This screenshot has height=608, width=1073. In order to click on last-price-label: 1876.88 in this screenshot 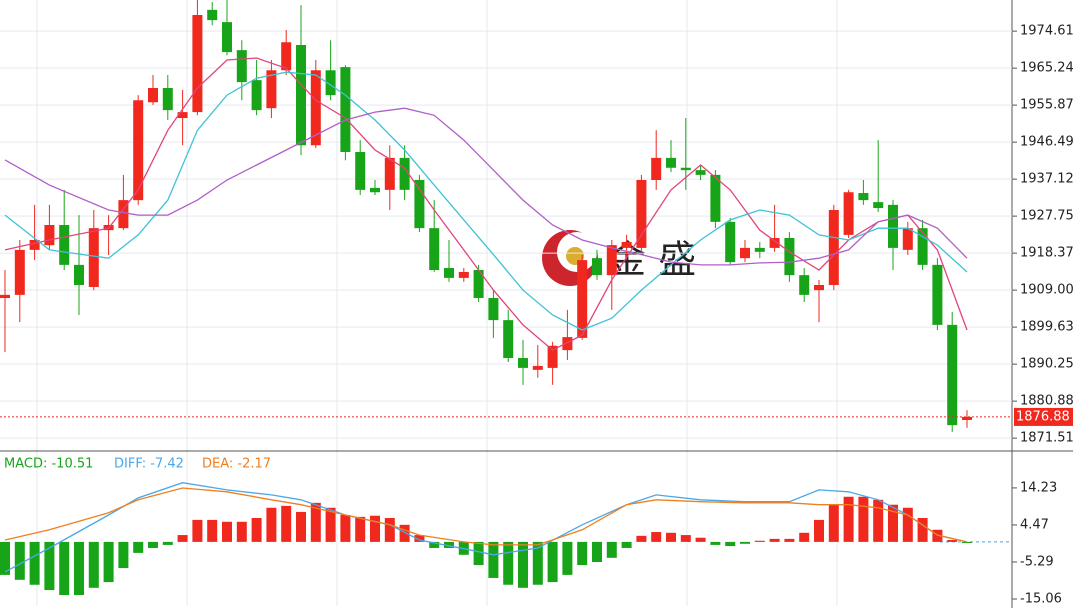, I will do `click(1043, 416)`.